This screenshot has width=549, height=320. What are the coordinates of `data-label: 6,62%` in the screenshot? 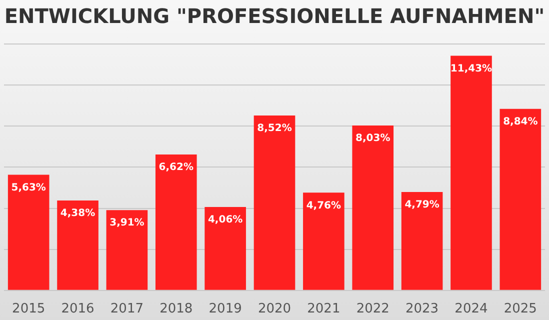 It's located at (176, 168).